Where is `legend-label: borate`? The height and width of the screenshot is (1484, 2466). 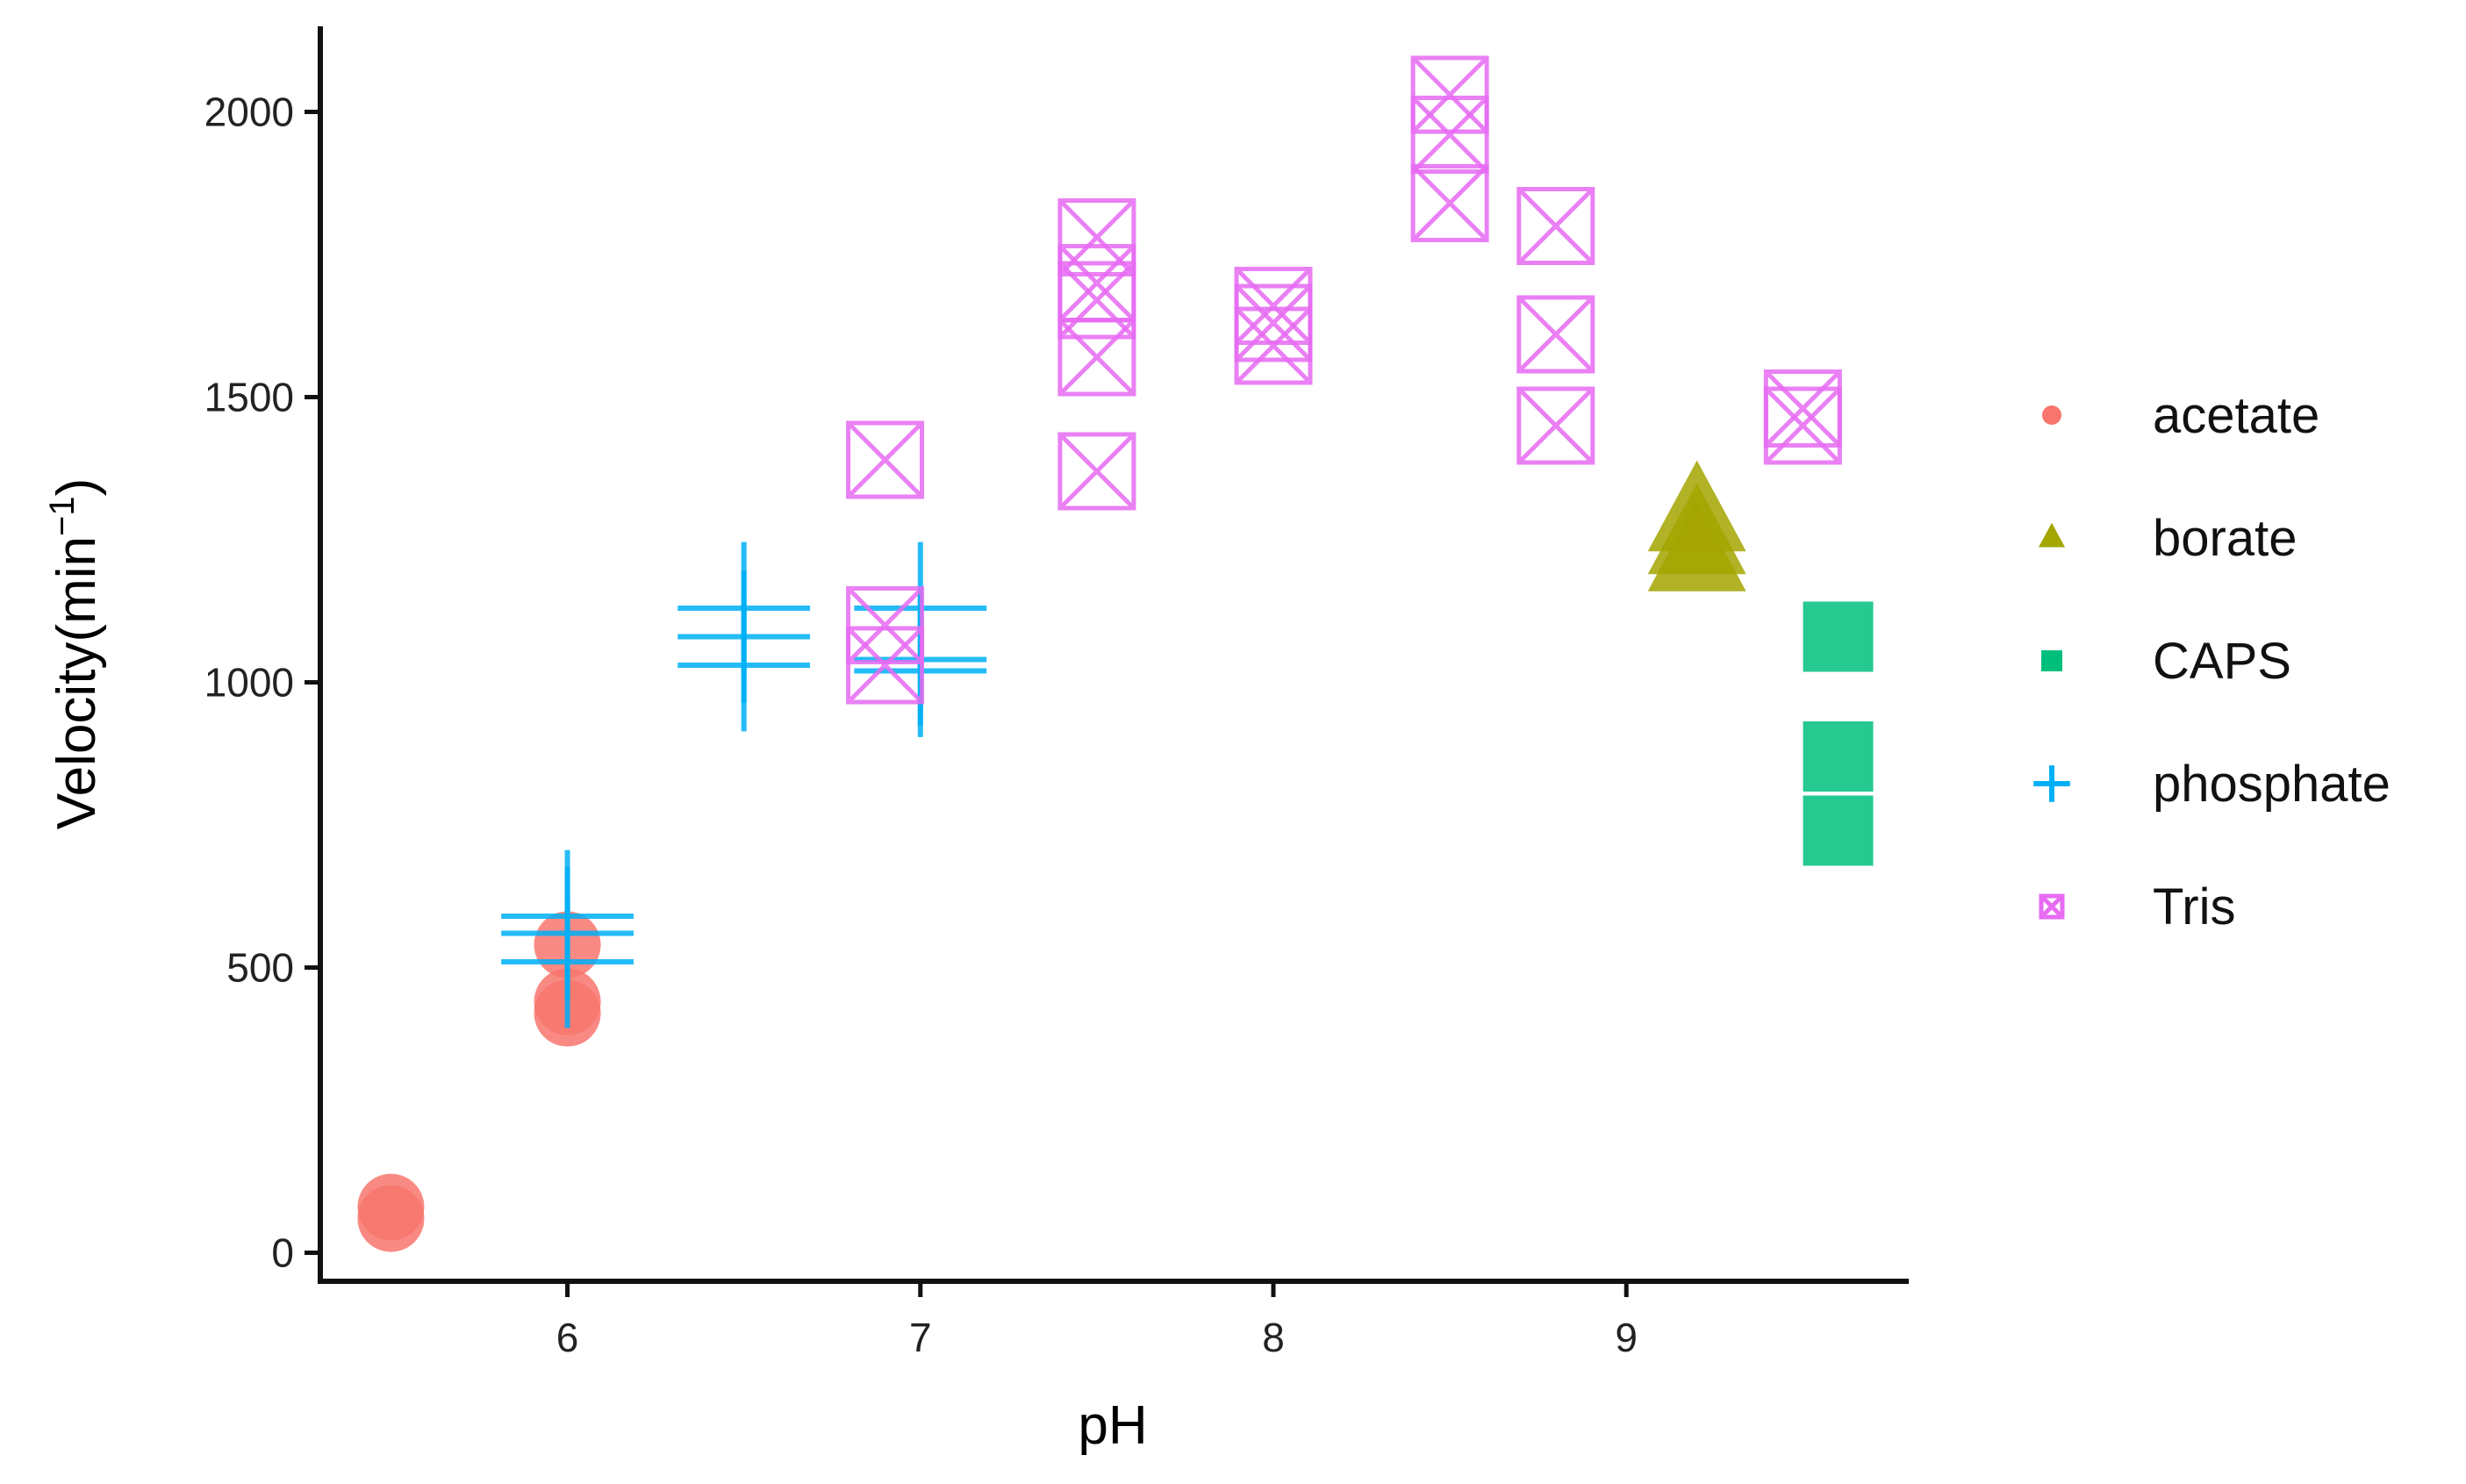
legend-label: borate is located at coordinates (2225, 538).